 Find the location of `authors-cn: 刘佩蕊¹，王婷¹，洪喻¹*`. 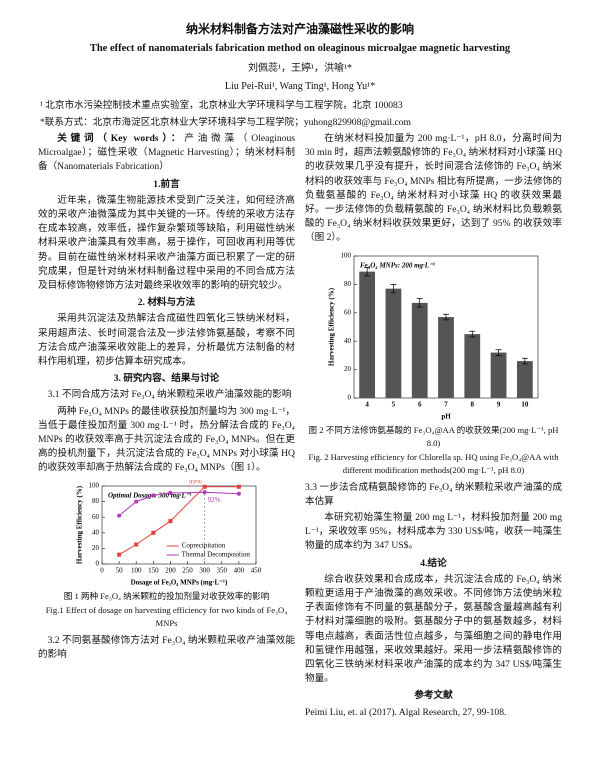

authors-cn: 刘佩蕊¹，王婷¹，洪喻¹* is located at coordinates (300, 68).